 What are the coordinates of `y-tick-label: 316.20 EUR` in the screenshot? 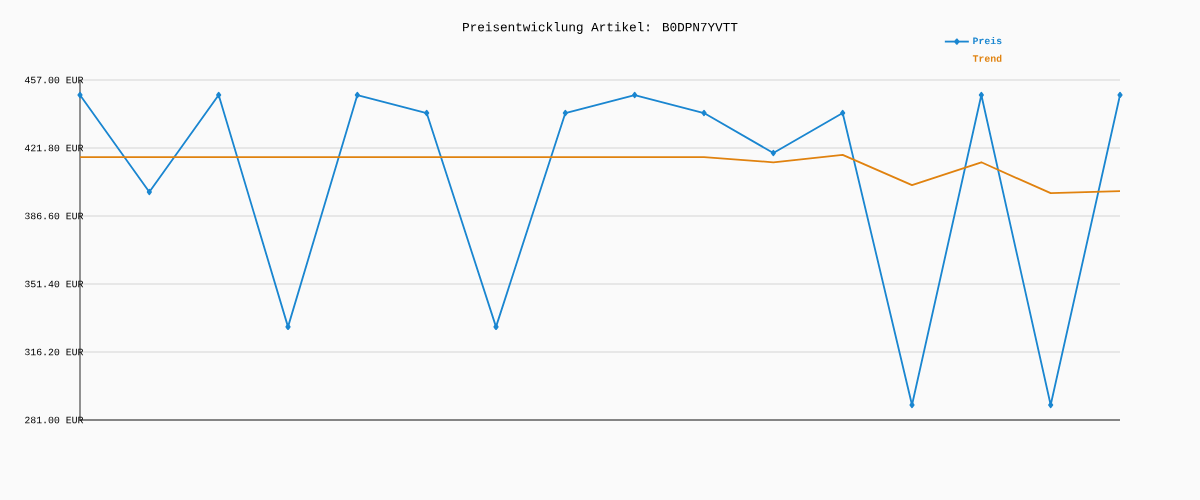 It's located at (54, 352).